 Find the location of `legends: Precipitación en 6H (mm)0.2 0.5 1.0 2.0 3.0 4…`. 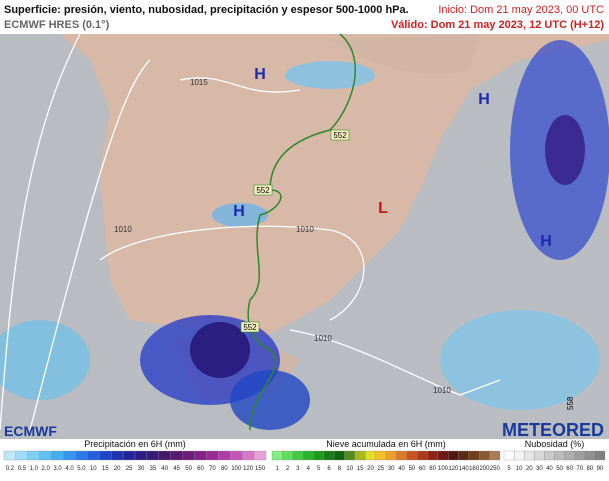

legends: Precipitación en 6H (mm)0.2 0.5 1.0 2.0 3.0 4… is located at coordinates (304, 455).